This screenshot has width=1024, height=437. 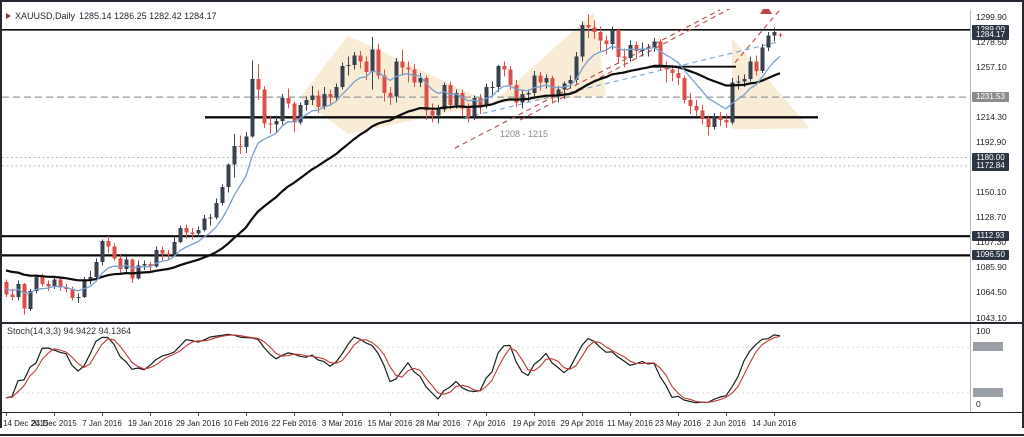 I want to click on window-frame-right, so click(x=1023, y=214).